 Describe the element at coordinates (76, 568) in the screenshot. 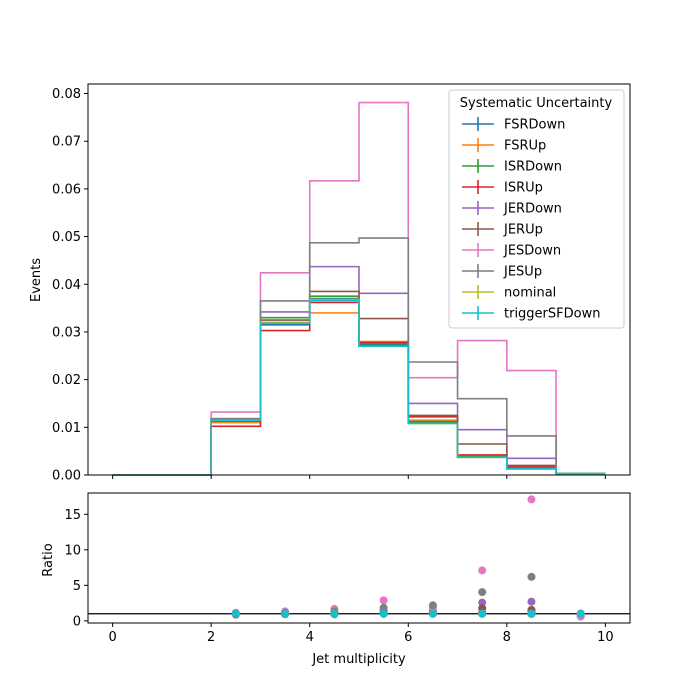

I see `ratio-y-ticks: 0 5 10 15` at that location.